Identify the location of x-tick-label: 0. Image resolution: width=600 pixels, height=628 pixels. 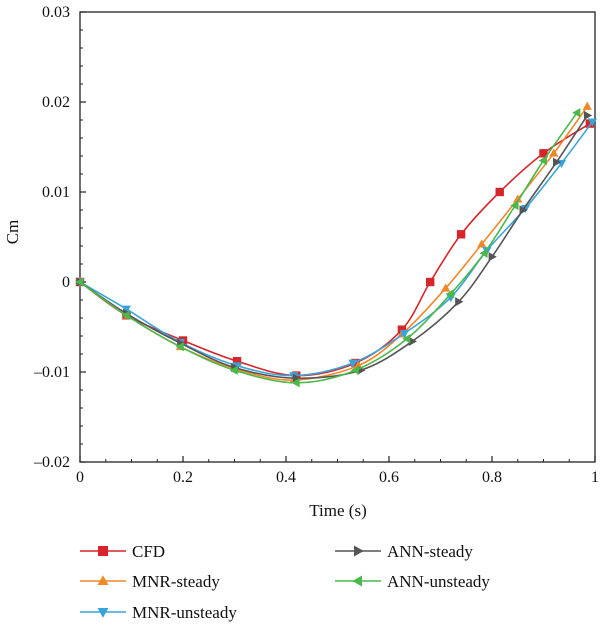
(80, 477).